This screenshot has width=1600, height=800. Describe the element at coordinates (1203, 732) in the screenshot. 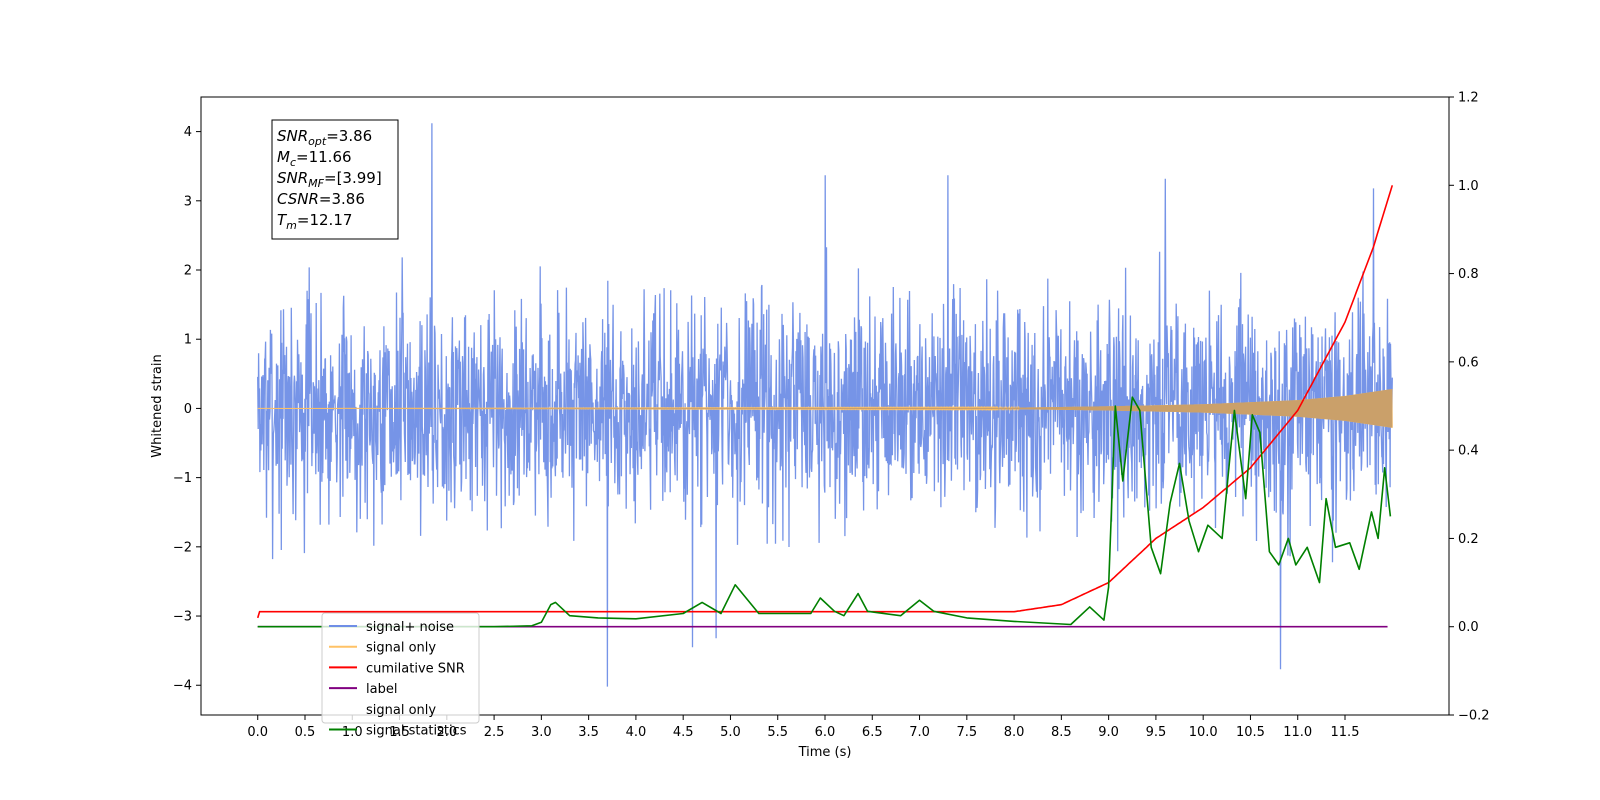

I see `x-tick-label: 10.0` at that location.